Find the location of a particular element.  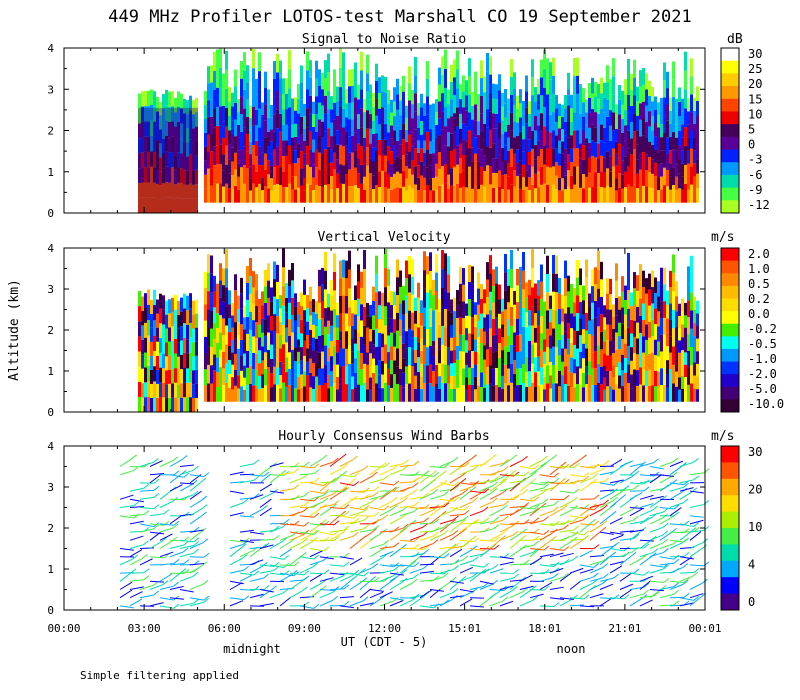

colorbar-label: -3 is located at coordinates (755, 160).